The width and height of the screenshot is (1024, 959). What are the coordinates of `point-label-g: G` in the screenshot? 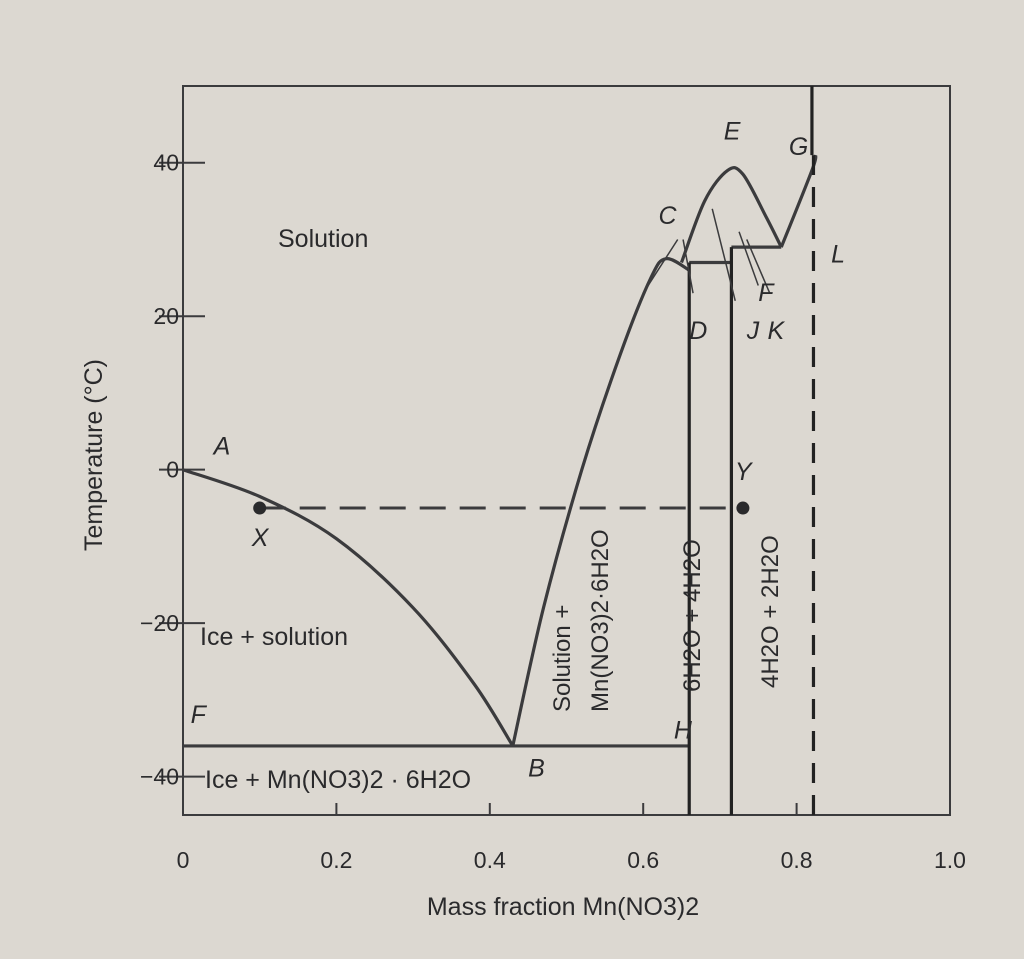 It's located at (798, 147).